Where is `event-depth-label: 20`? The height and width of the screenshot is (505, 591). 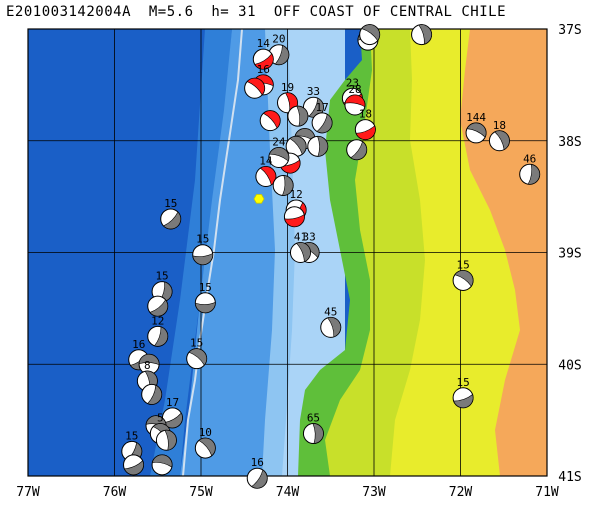 event-depth-label: 20 is located at coordinates (278, 39).